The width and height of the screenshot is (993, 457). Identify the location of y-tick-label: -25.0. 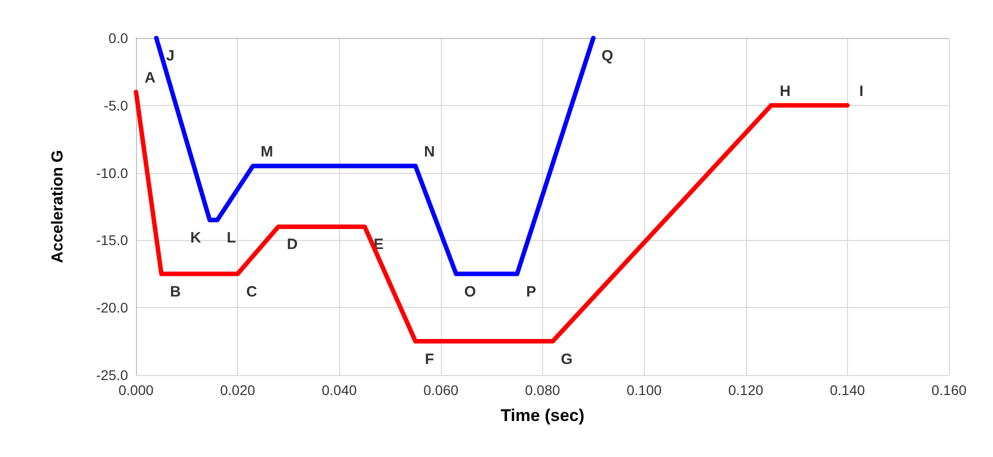
(112, 375).